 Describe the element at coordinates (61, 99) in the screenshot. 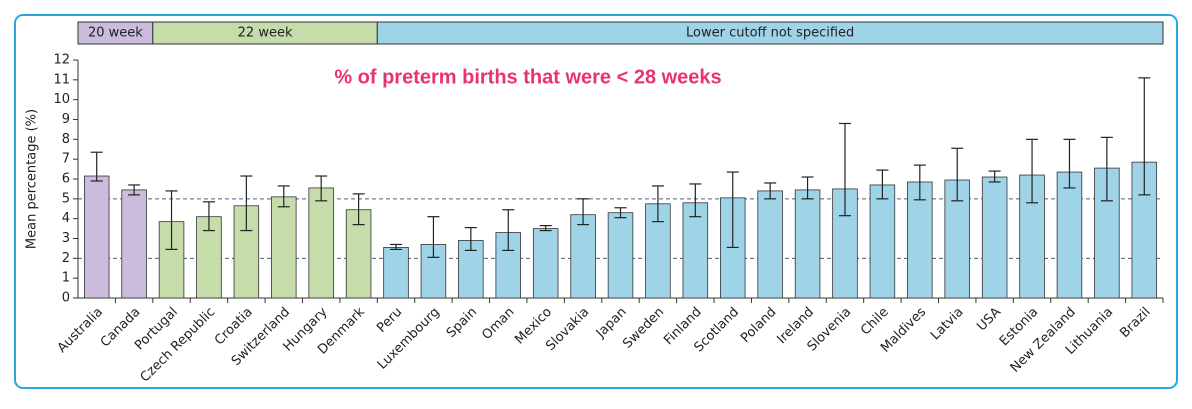

I see `y-tick-label: 10` at that location.